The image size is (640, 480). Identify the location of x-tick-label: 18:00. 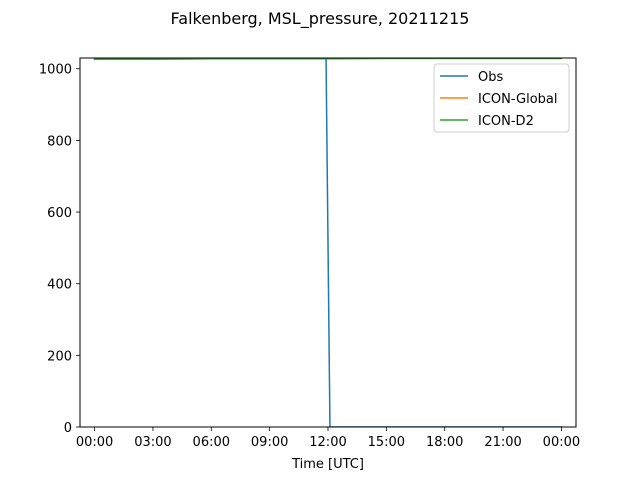
(444, 442).